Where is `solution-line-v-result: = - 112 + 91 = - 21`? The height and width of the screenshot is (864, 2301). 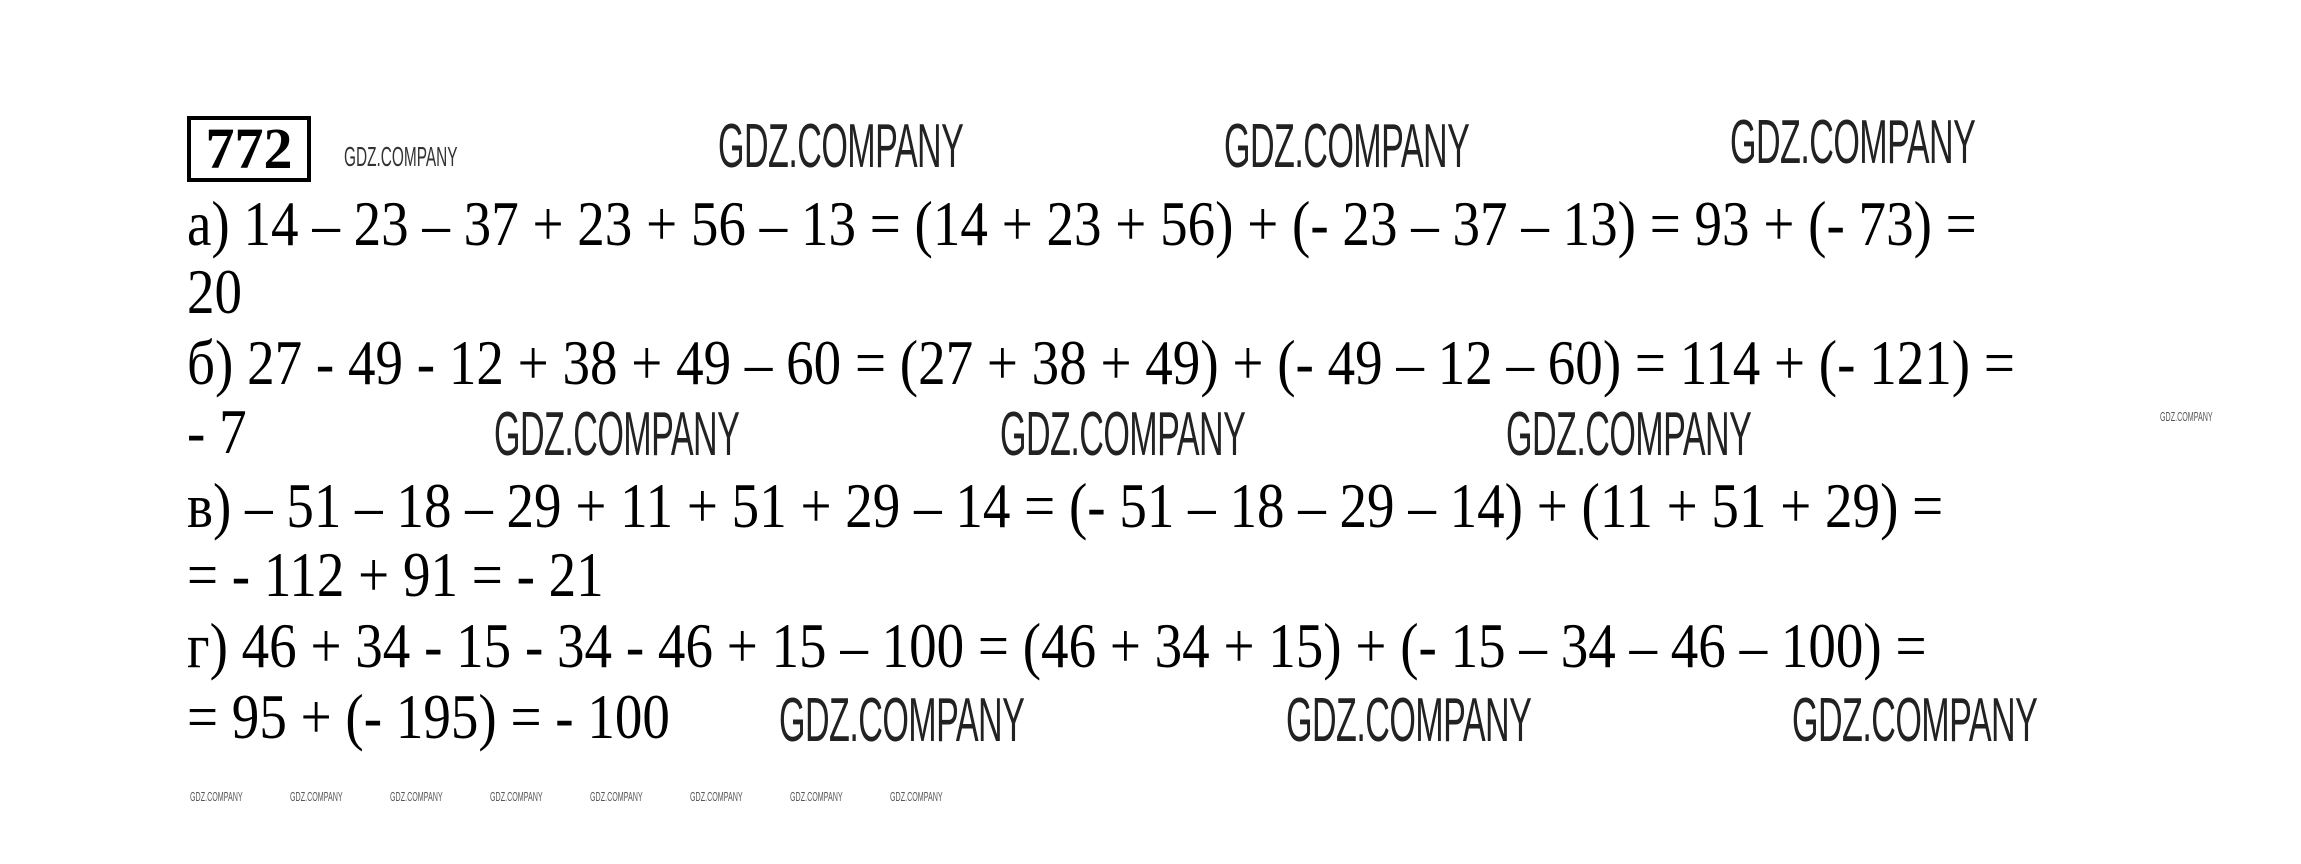 solution-line-v-result: = - 112 + 91 = - 21 is located at coordinates (395, 574).